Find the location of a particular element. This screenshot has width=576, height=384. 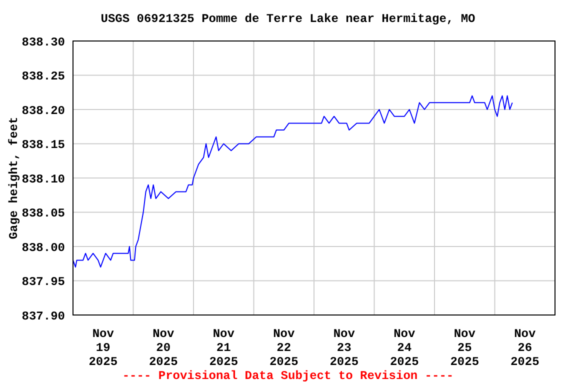

y-tick-label: 838.00 is located at coordinates (43, 247).